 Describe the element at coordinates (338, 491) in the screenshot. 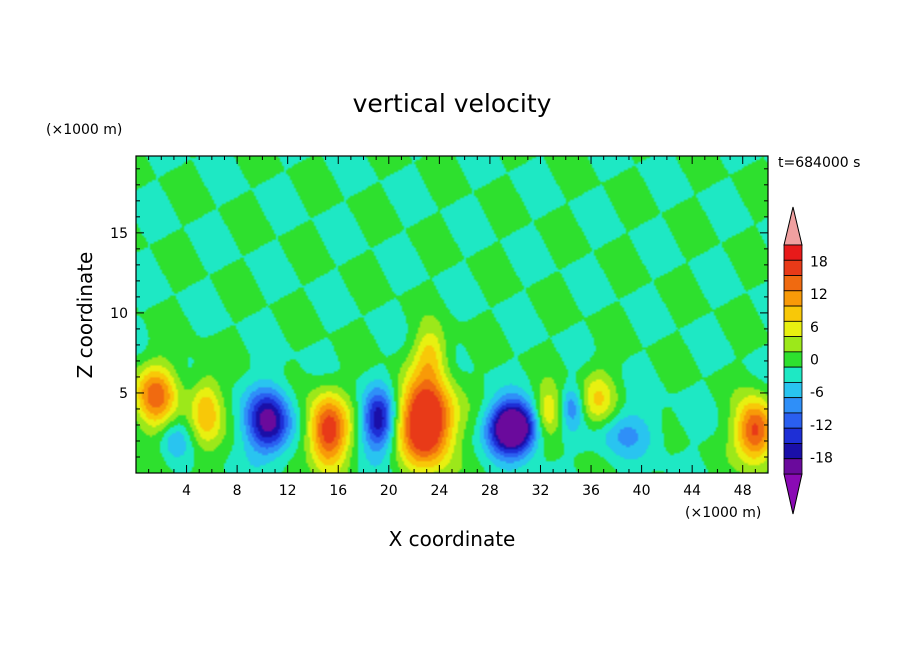

I see `x-tick-label: 16` at that location.